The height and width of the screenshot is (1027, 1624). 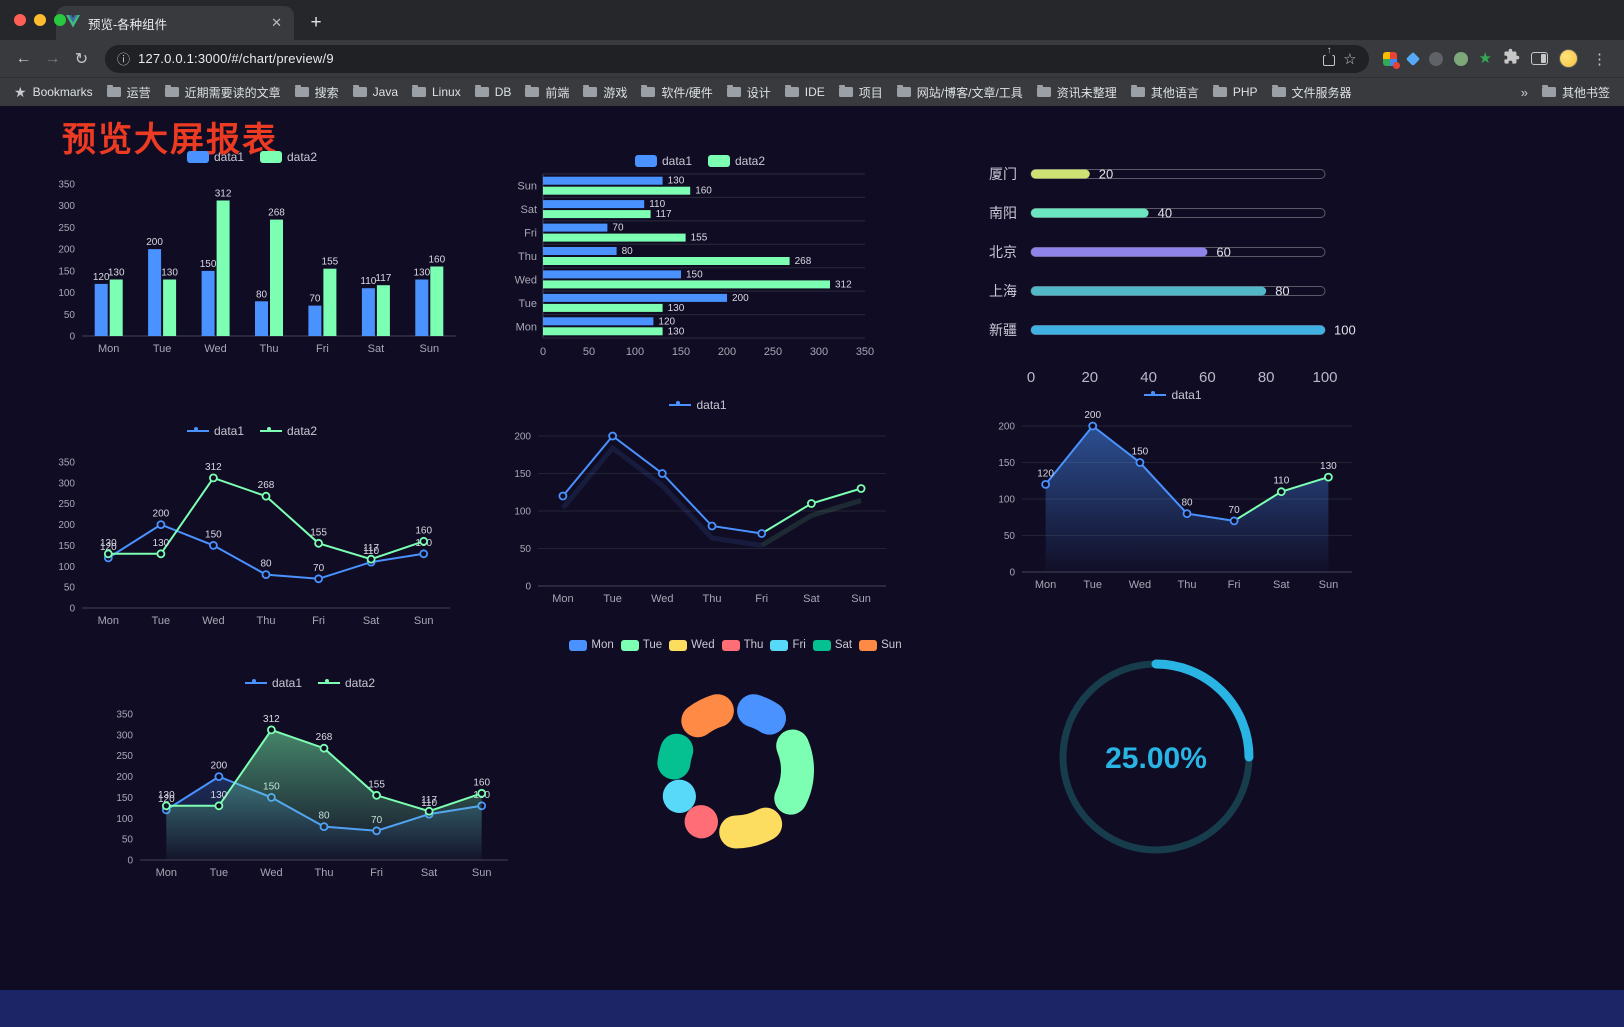 I want to click on address-bar: ⓘ 127.0.0.1:3000/#/chart/preview/9 ↑ ☆, so click(x=737, y=58).